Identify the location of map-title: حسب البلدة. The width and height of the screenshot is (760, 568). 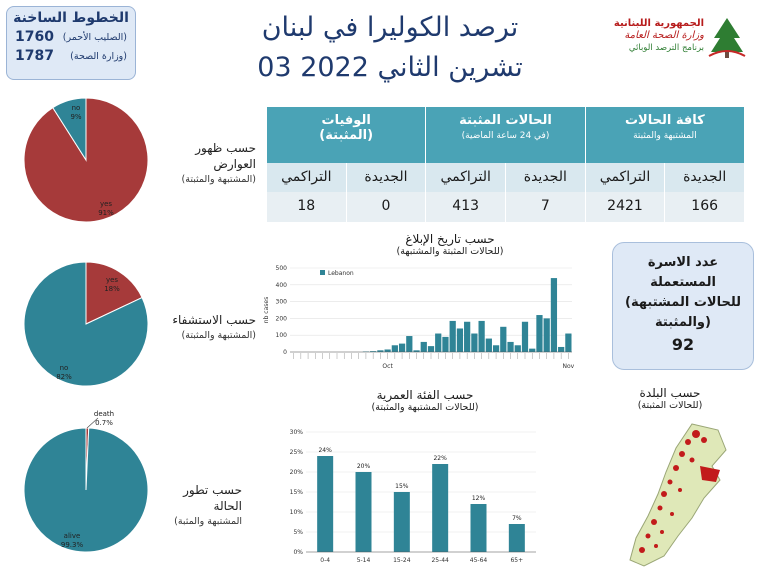
(670, 393).